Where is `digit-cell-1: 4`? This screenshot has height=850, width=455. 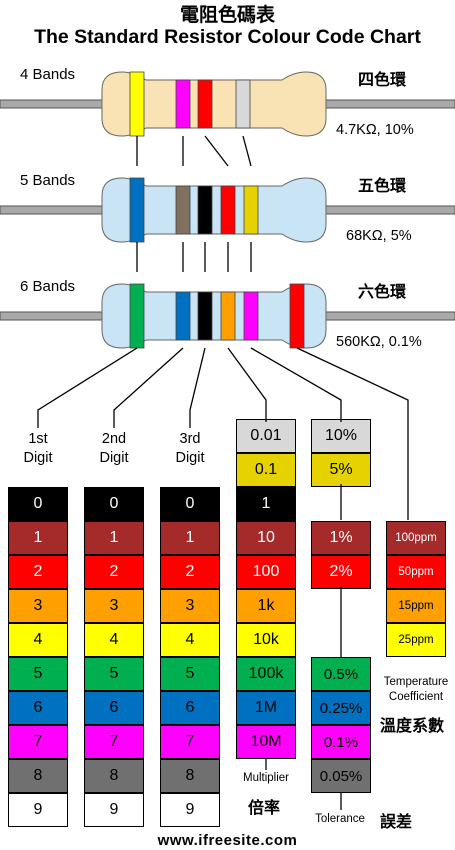 digit-cell-1: 4 is located at coordinates (38, 640).